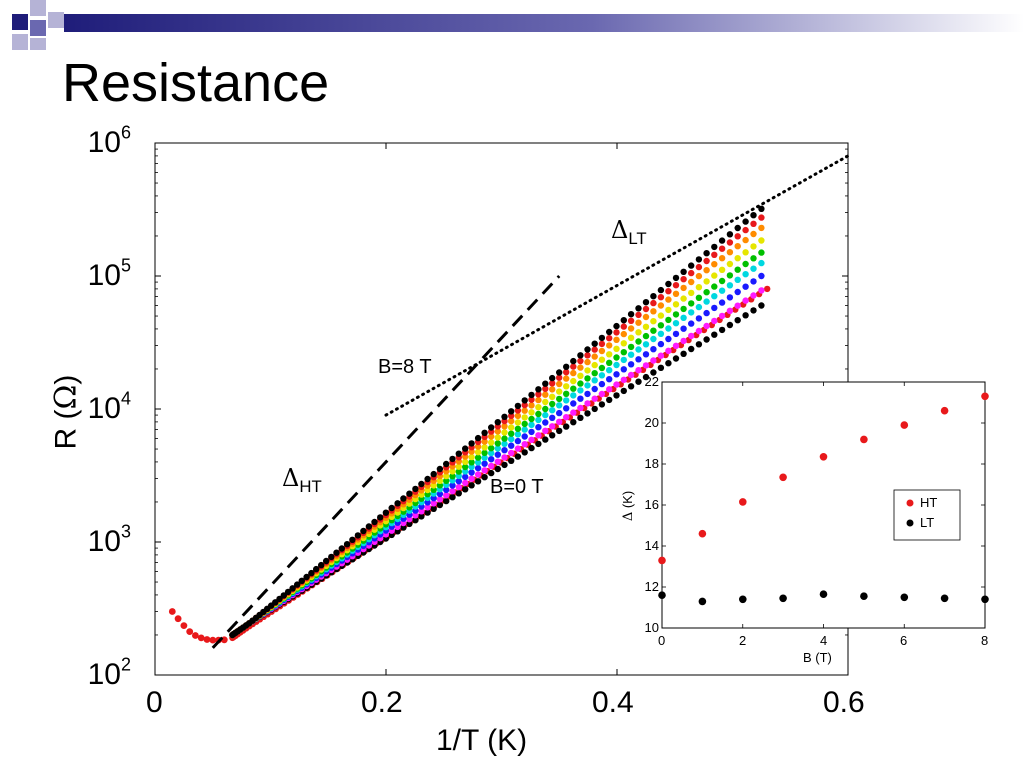 The width and height of the screenshot is (1024, 768). Describe the element at coordinates (482, 740) in the screenshot. I see `x-axis-label: 1/T (K)` at that location.